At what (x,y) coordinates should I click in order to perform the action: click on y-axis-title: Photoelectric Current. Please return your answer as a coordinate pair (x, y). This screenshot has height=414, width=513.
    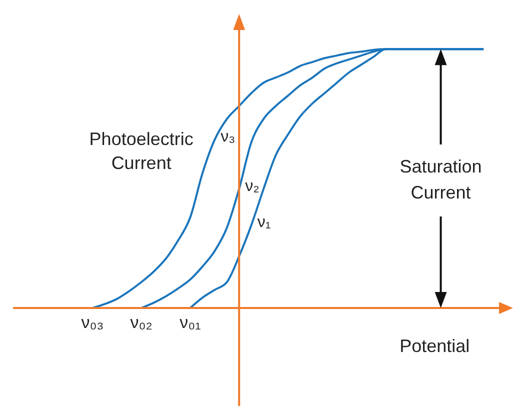
    Looking at the image, I should click on (141, 150).